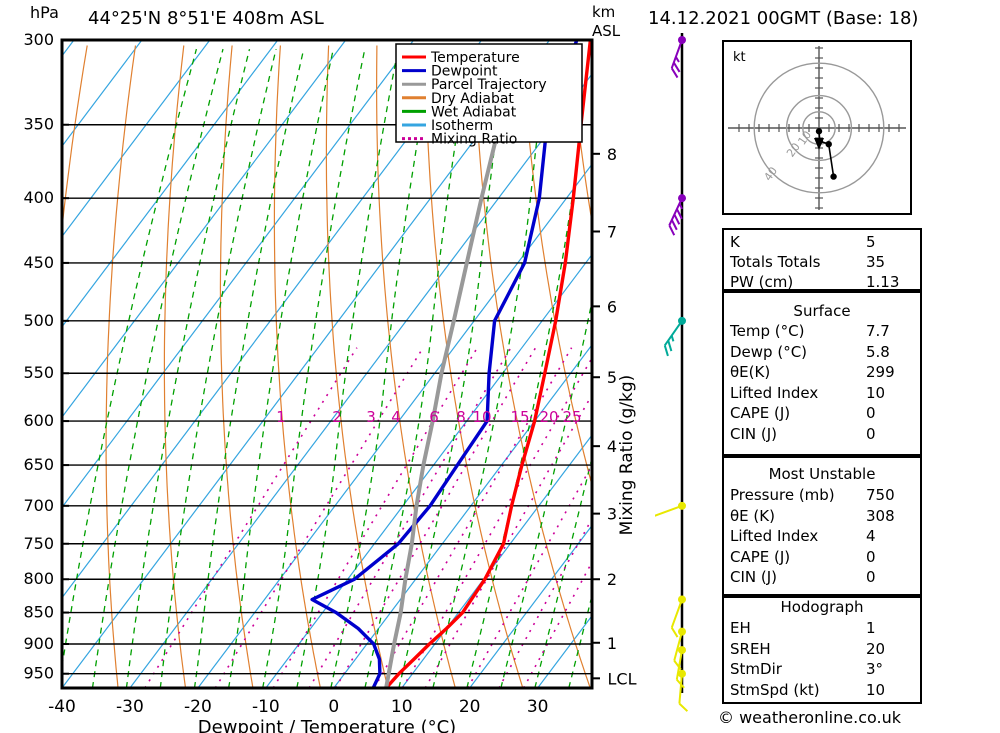 This screenshot has height=733, width=1000. What do you see at coordinates (878, 351) in the screenshot?
I see `surface-row-value: 5.8` at bounding box center [878, 351].